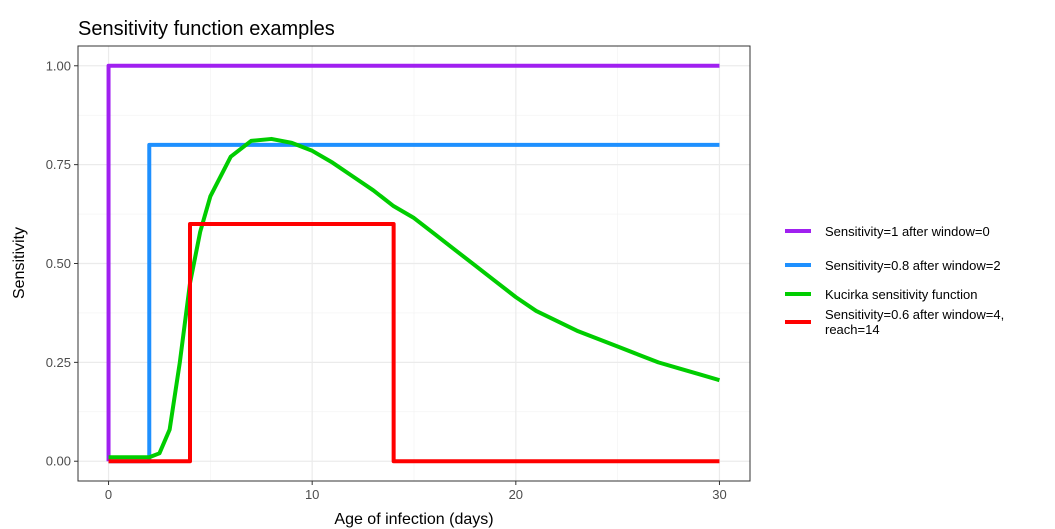 The image size is (1055, 529). Describe the element at coordinates (58, 263) in the screenshot. I see `y-tick-label: 0.50` at that location.